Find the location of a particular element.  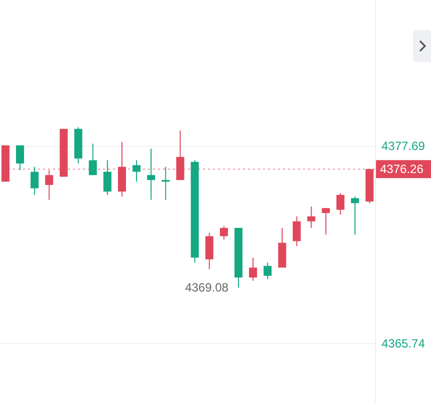

y-tick-label: 4377.69 is located at coordinates (404, 146).